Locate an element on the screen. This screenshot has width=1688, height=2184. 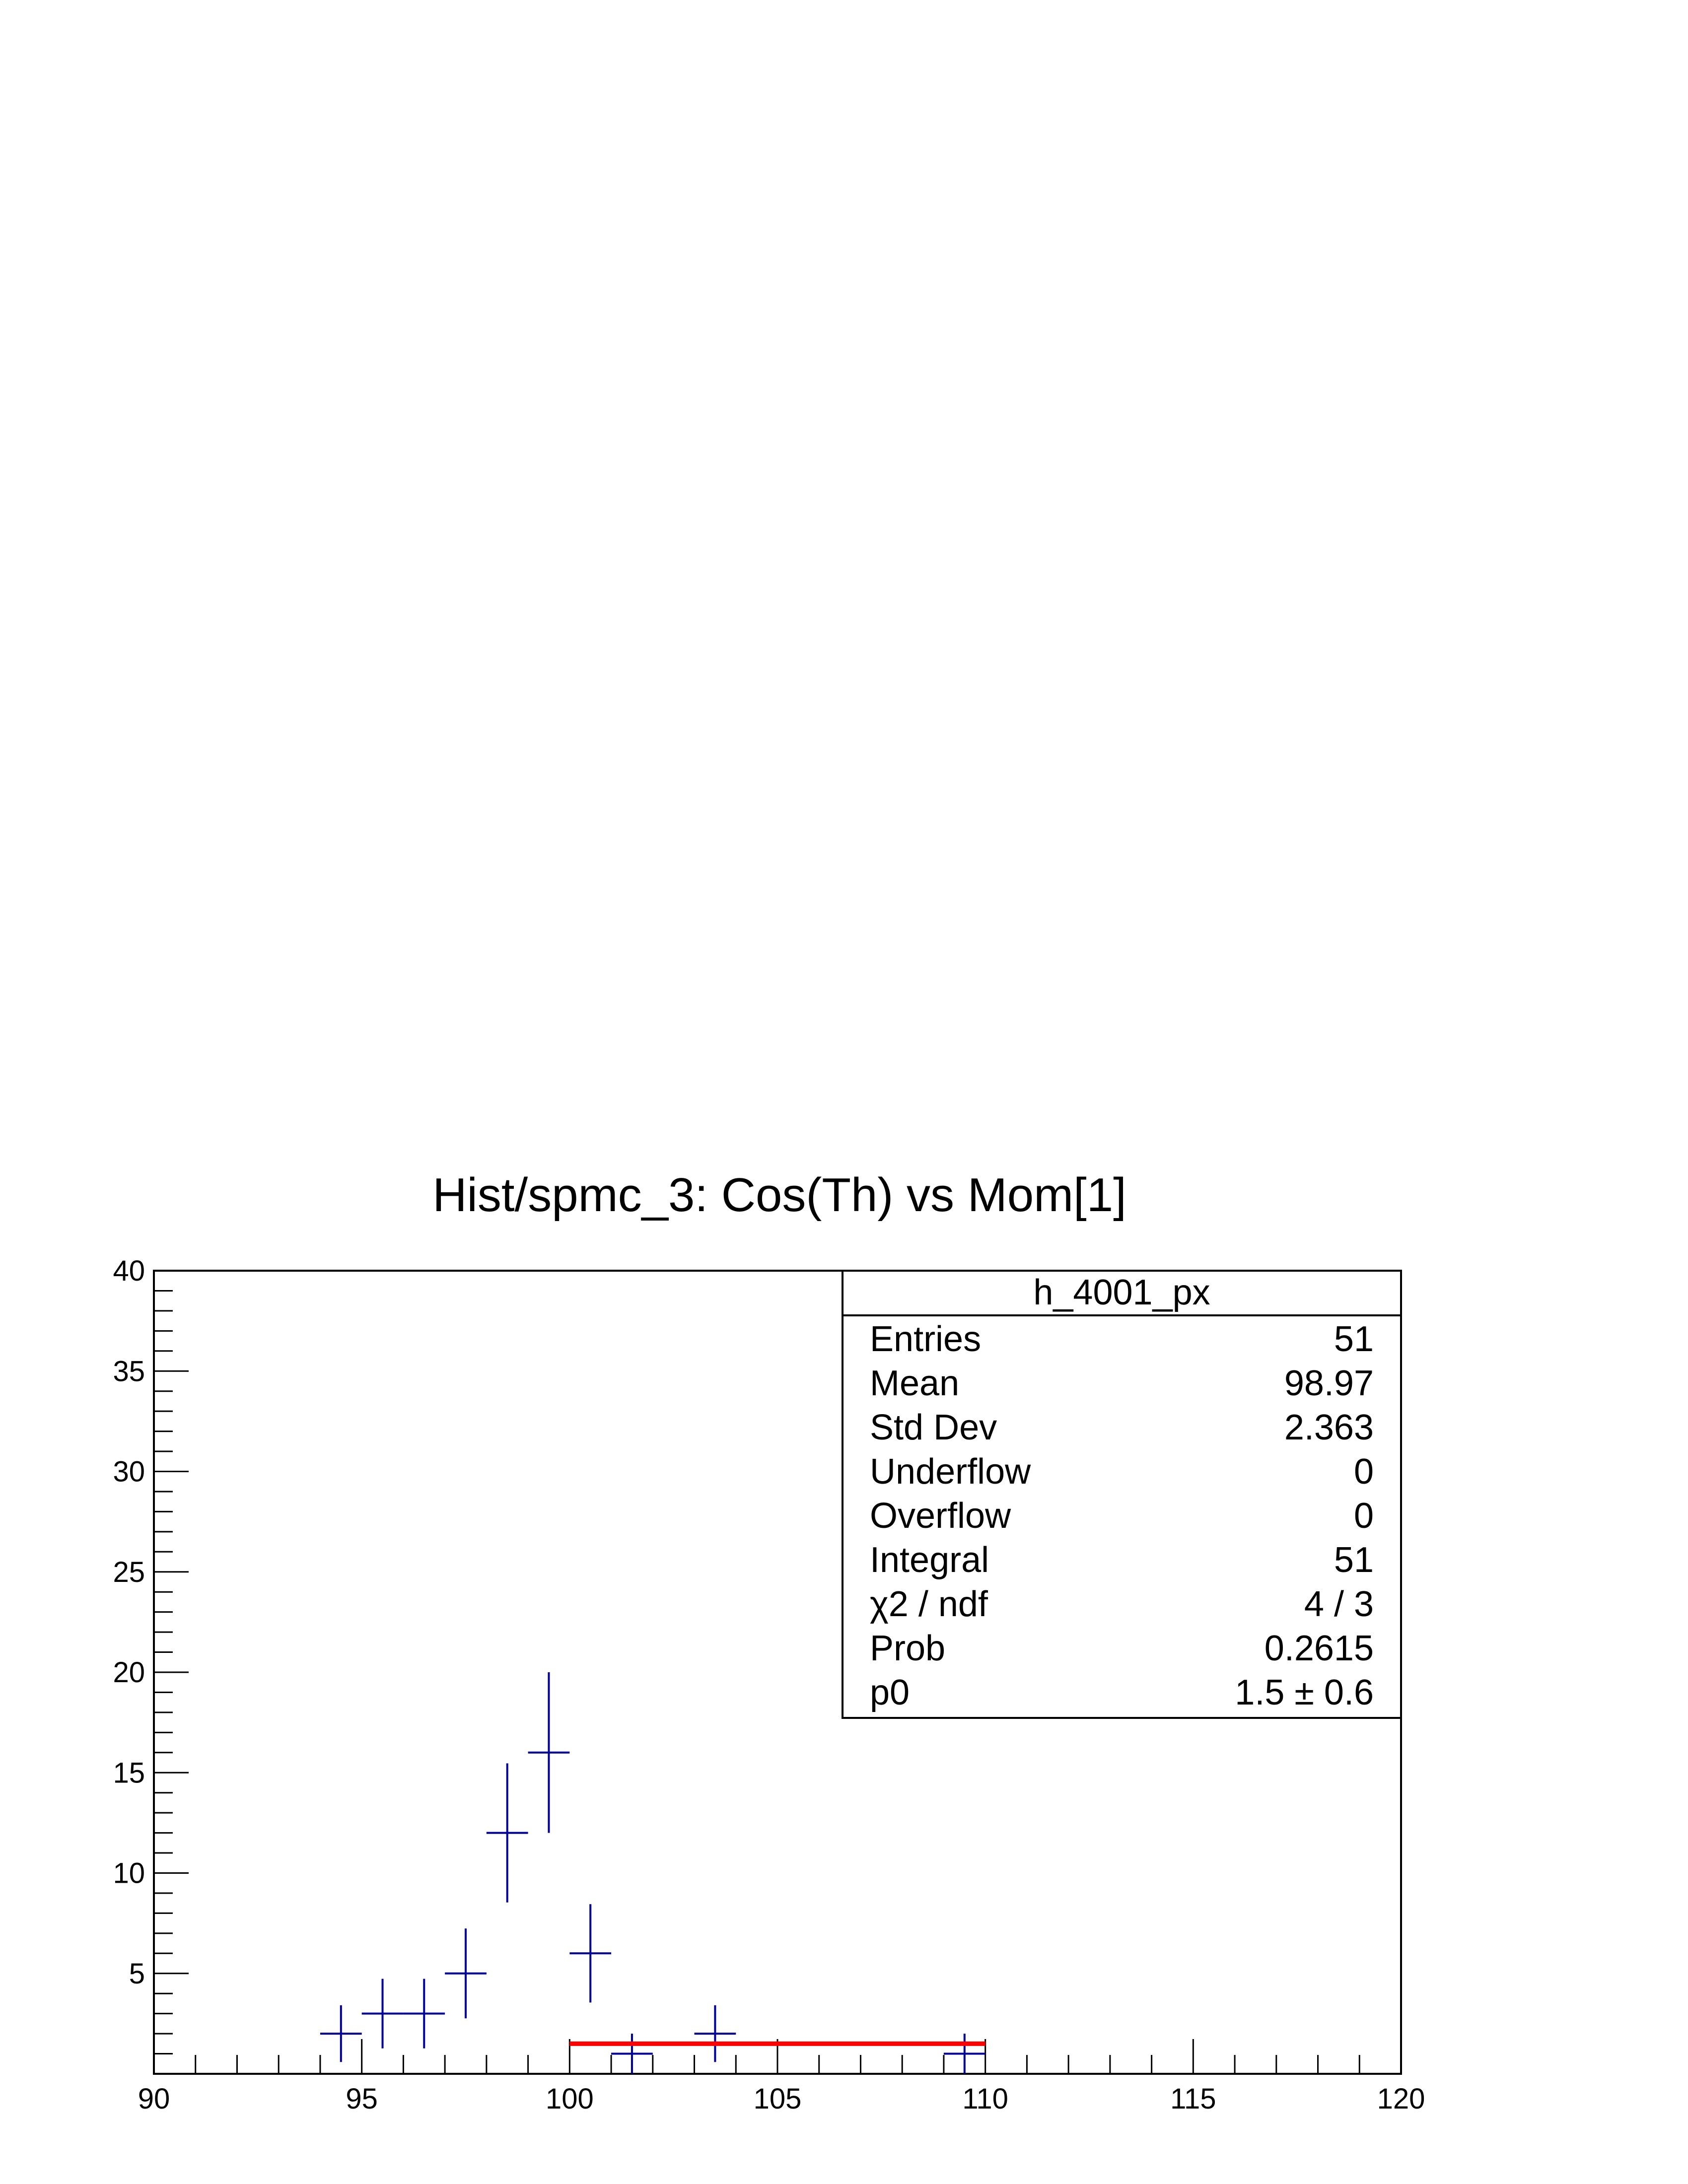
y-tick-label: 15 is located at coordinates (129, 1773).